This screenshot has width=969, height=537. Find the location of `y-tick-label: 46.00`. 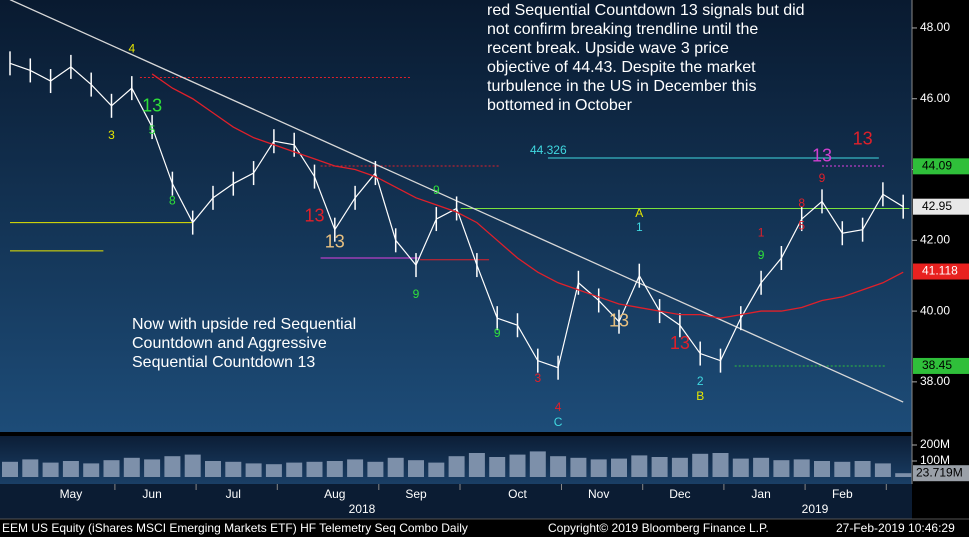

y-tick-label: 46.00 is located at coordinates (935, 98).